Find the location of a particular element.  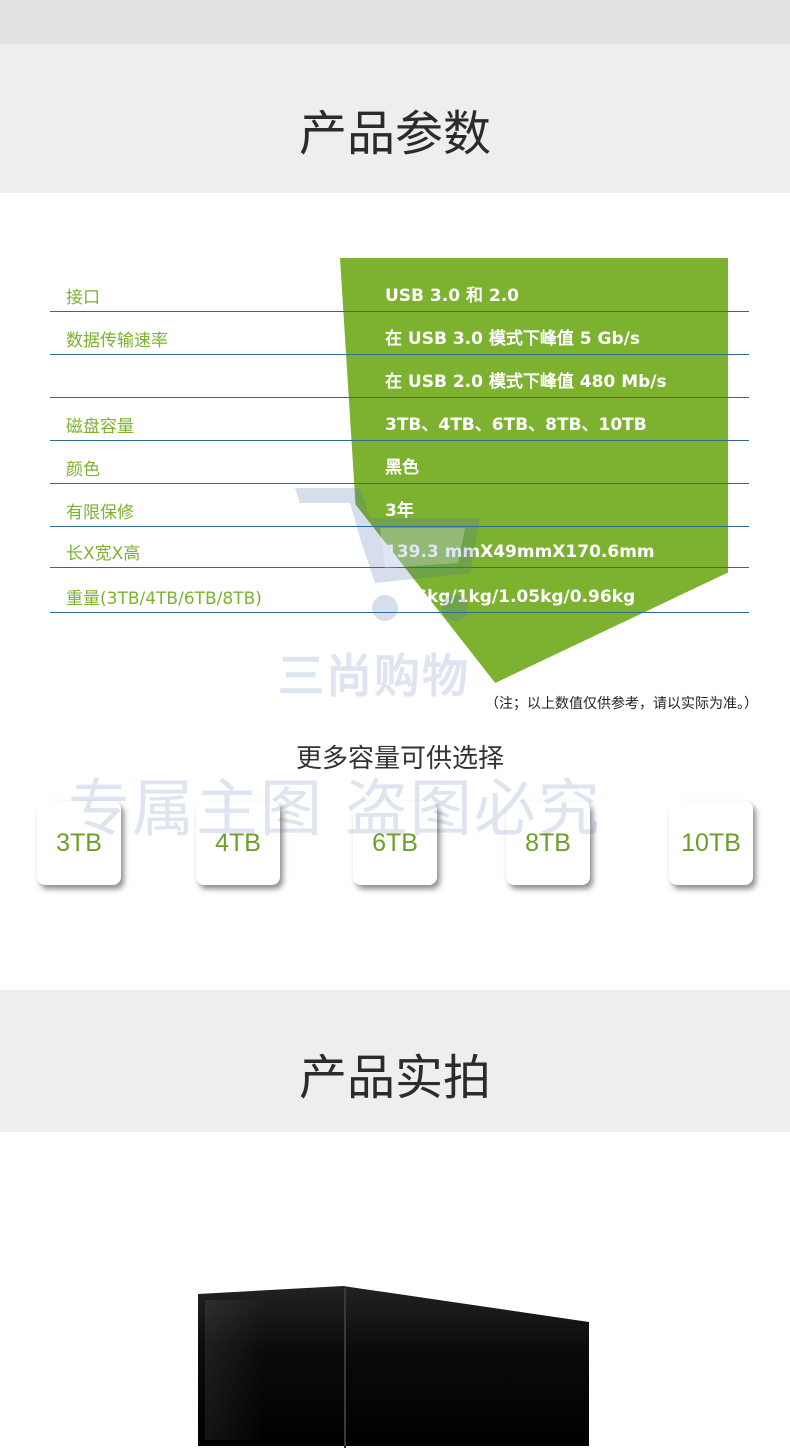

spec-value: 黑色 is located at coordinates (402, 468).